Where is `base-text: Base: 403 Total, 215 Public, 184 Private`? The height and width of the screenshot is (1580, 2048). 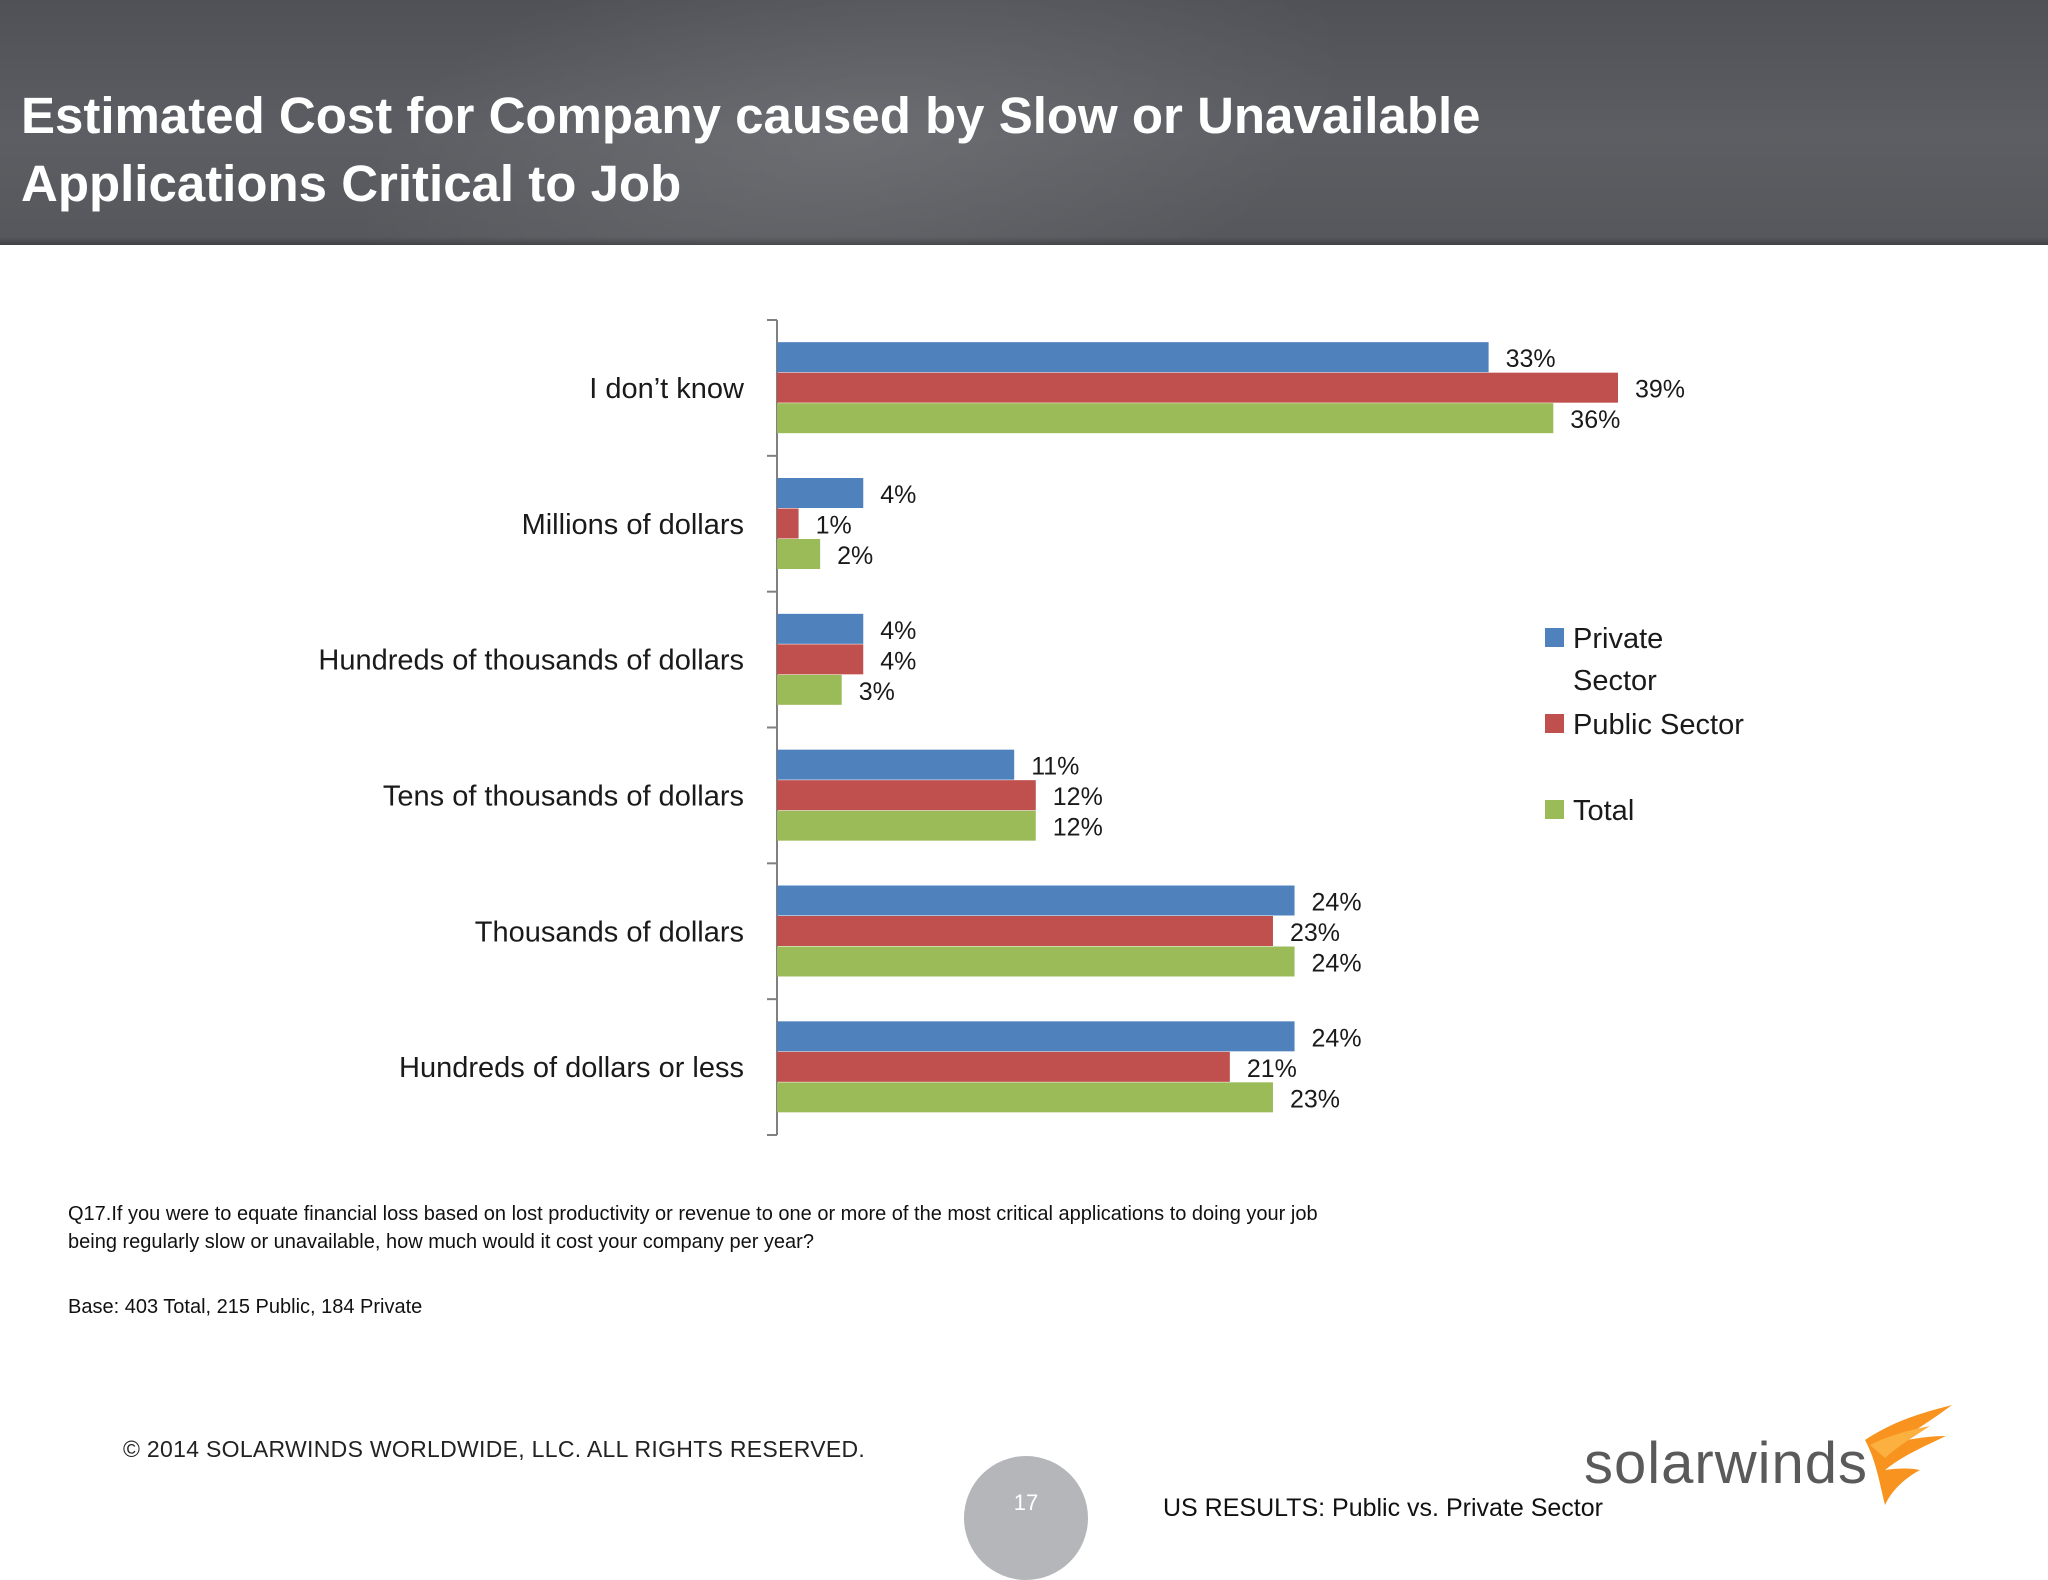 base-text: Base: 403 Total, 215 Public, 184 Private is located at coordinates (245, 1307).